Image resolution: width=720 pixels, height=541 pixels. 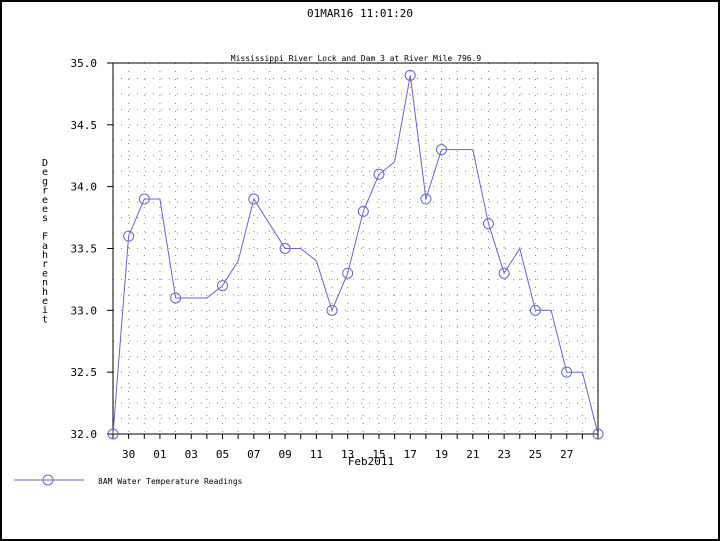 What do you see at coordinates (284, 454) in the screenshot?
I see `x-tick-label: 09` at bounding box center [284, 454].